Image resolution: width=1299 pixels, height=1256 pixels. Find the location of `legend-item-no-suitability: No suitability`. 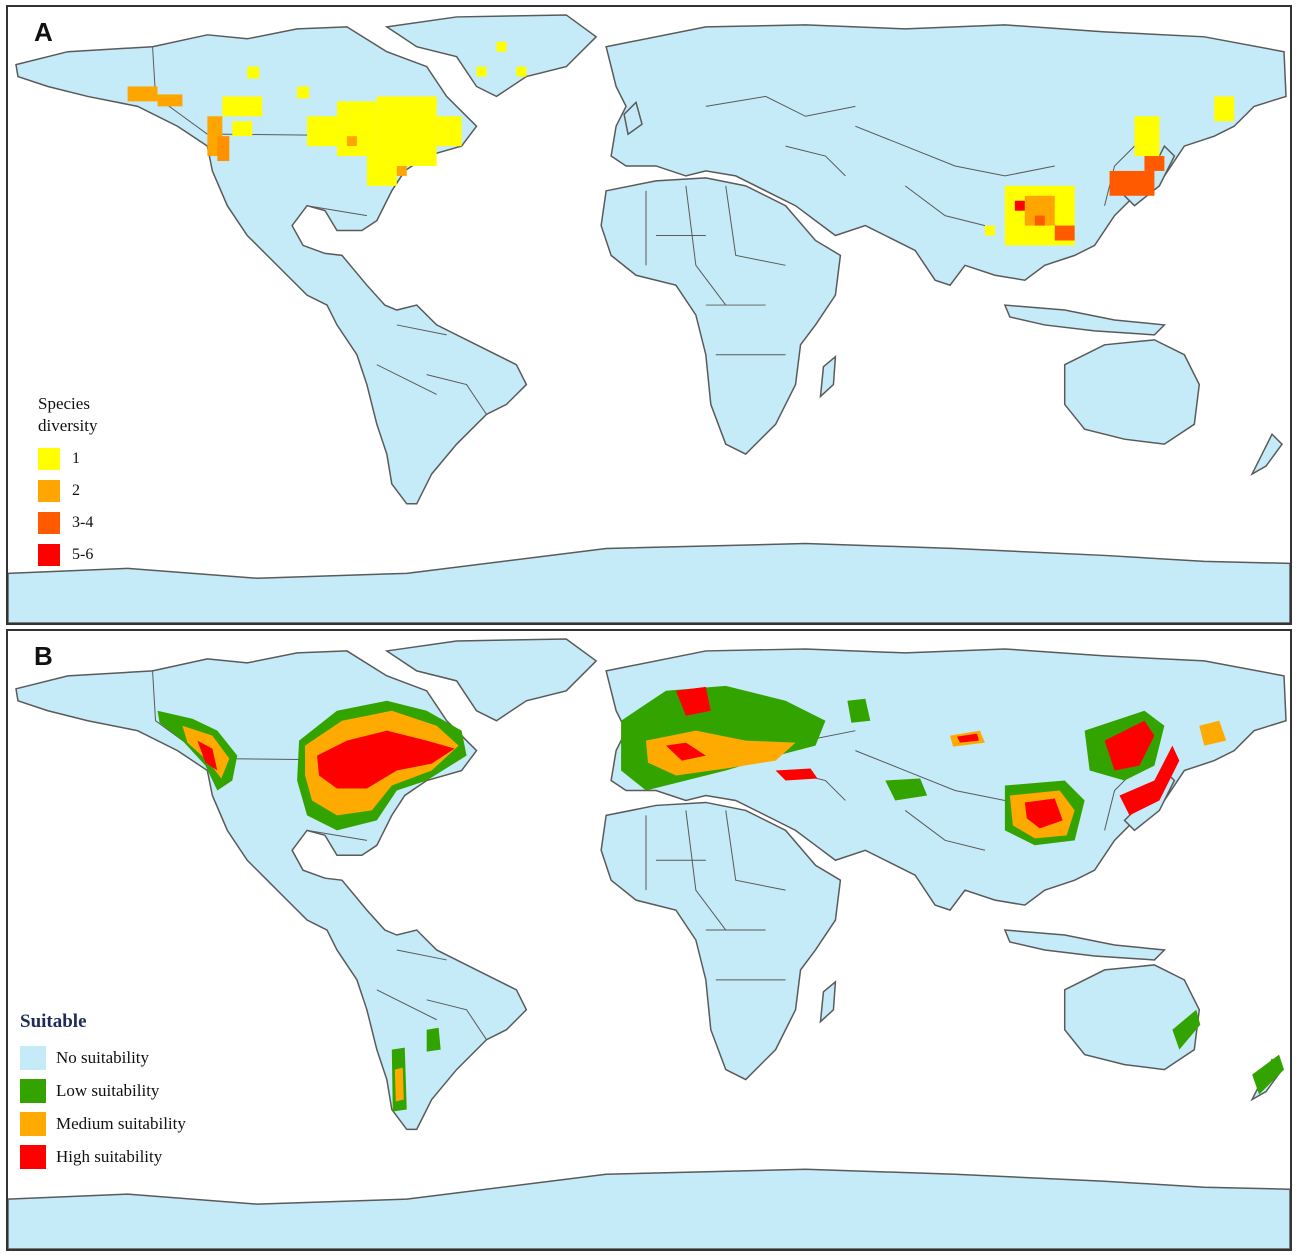

legend-item-no-suitability: No suitability is located at coordinates (103, 1057).